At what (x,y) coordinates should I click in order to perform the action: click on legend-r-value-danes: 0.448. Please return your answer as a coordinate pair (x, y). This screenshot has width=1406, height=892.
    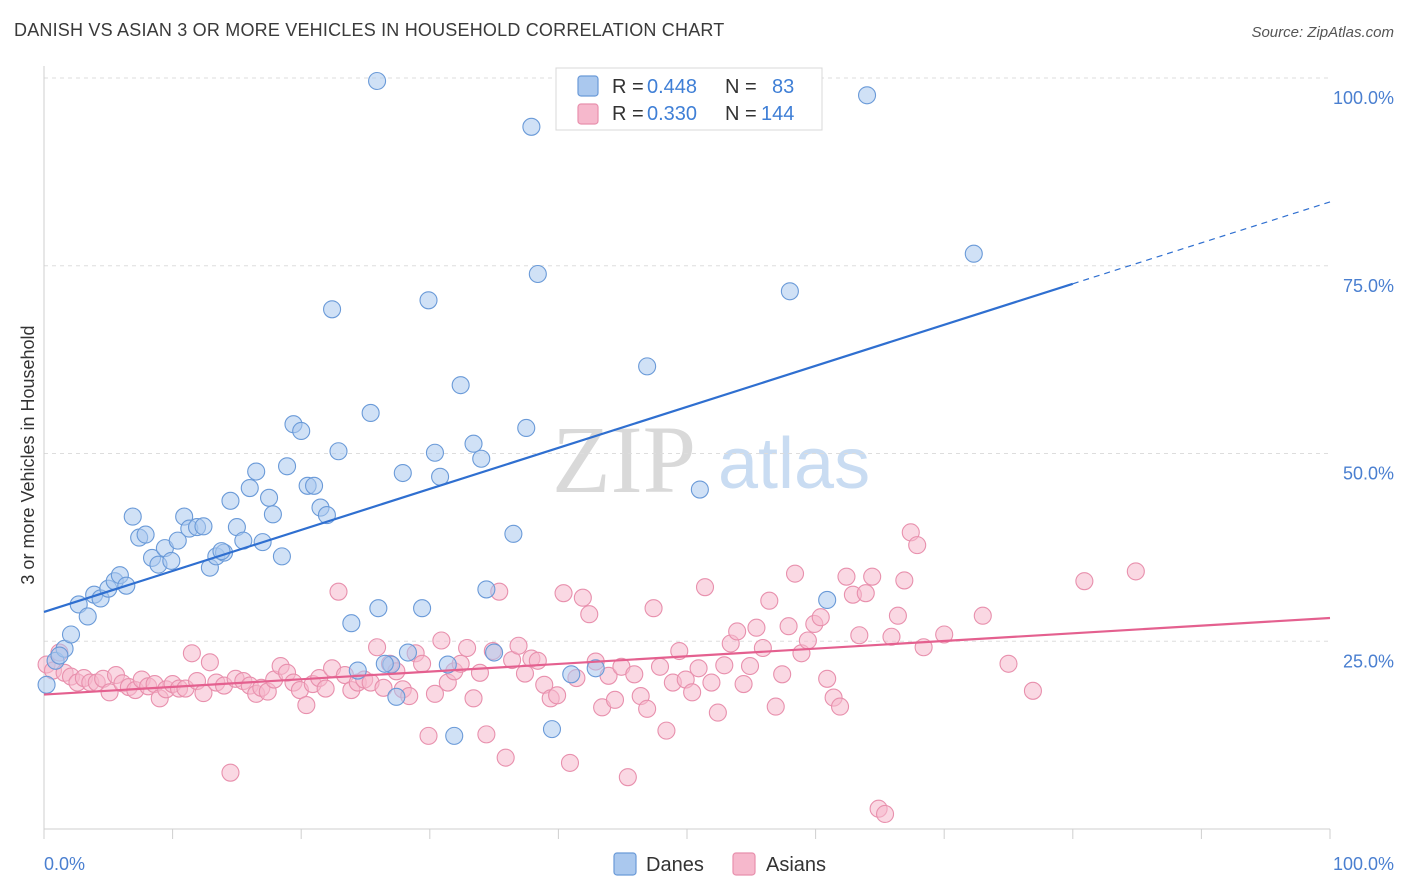
    Looking at the image, I should click on (672, 87).